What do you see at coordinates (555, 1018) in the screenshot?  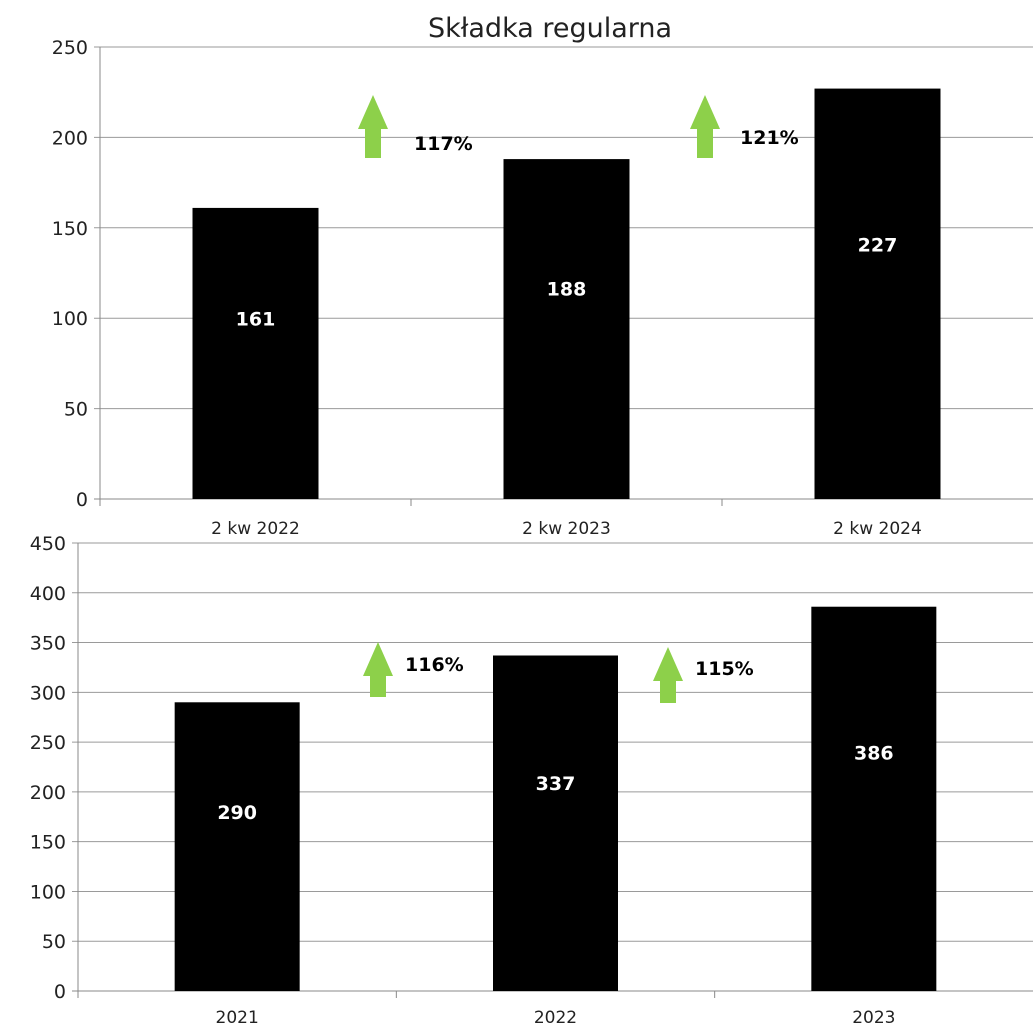 I see `x-tick-label: 2022` at bounding box center [555, 1018].